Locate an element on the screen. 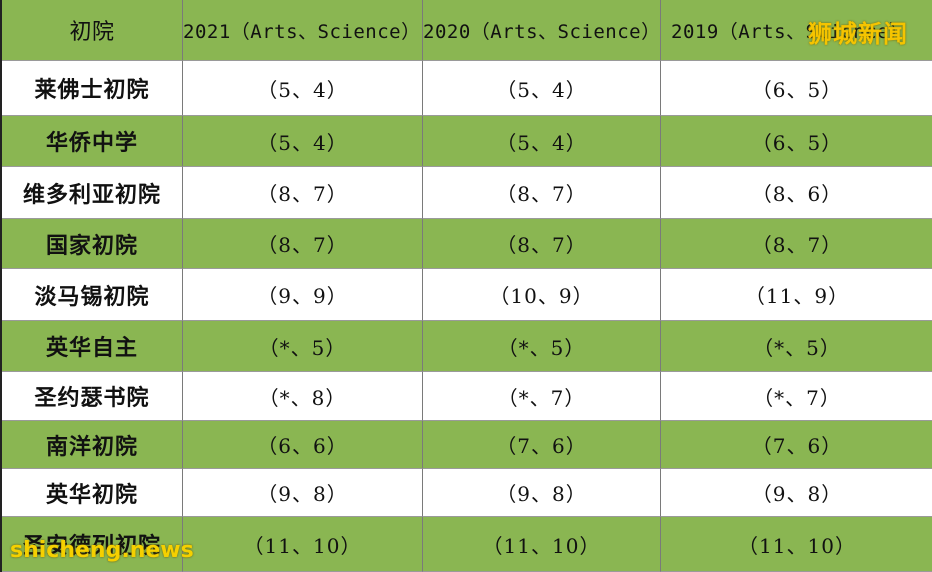 The width and height of the screenshot is (932, 572). jc-name-cell: 圣安德列初院 is located at coordinates (92, 544).